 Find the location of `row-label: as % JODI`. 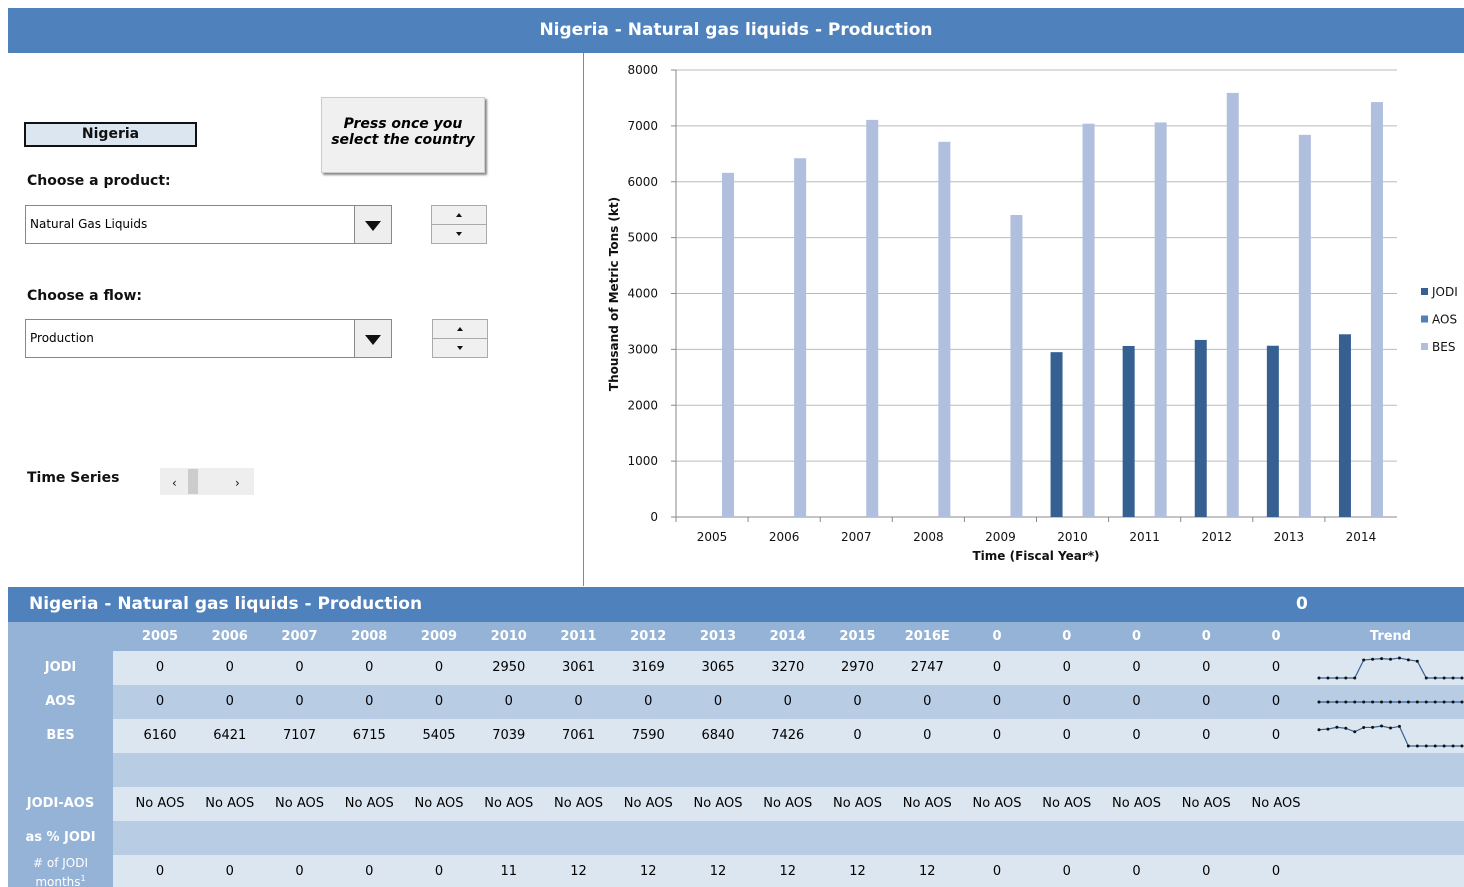

row-label: as % JODI is located at coordinates (60, 837).